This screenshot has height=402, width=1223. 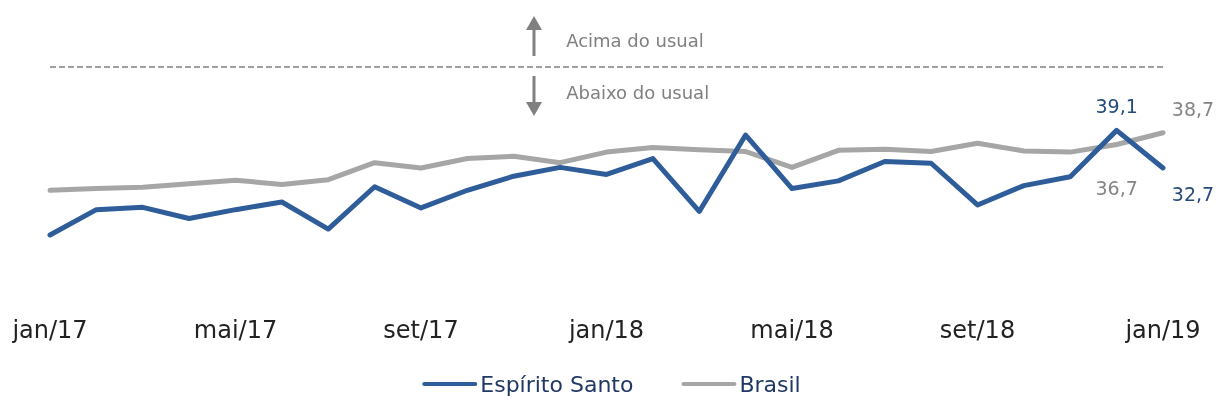 What do you see at coordinates (770, 384) in the screenshot?
I see `legend-label: Brasil` at bounding box center [770, 384].